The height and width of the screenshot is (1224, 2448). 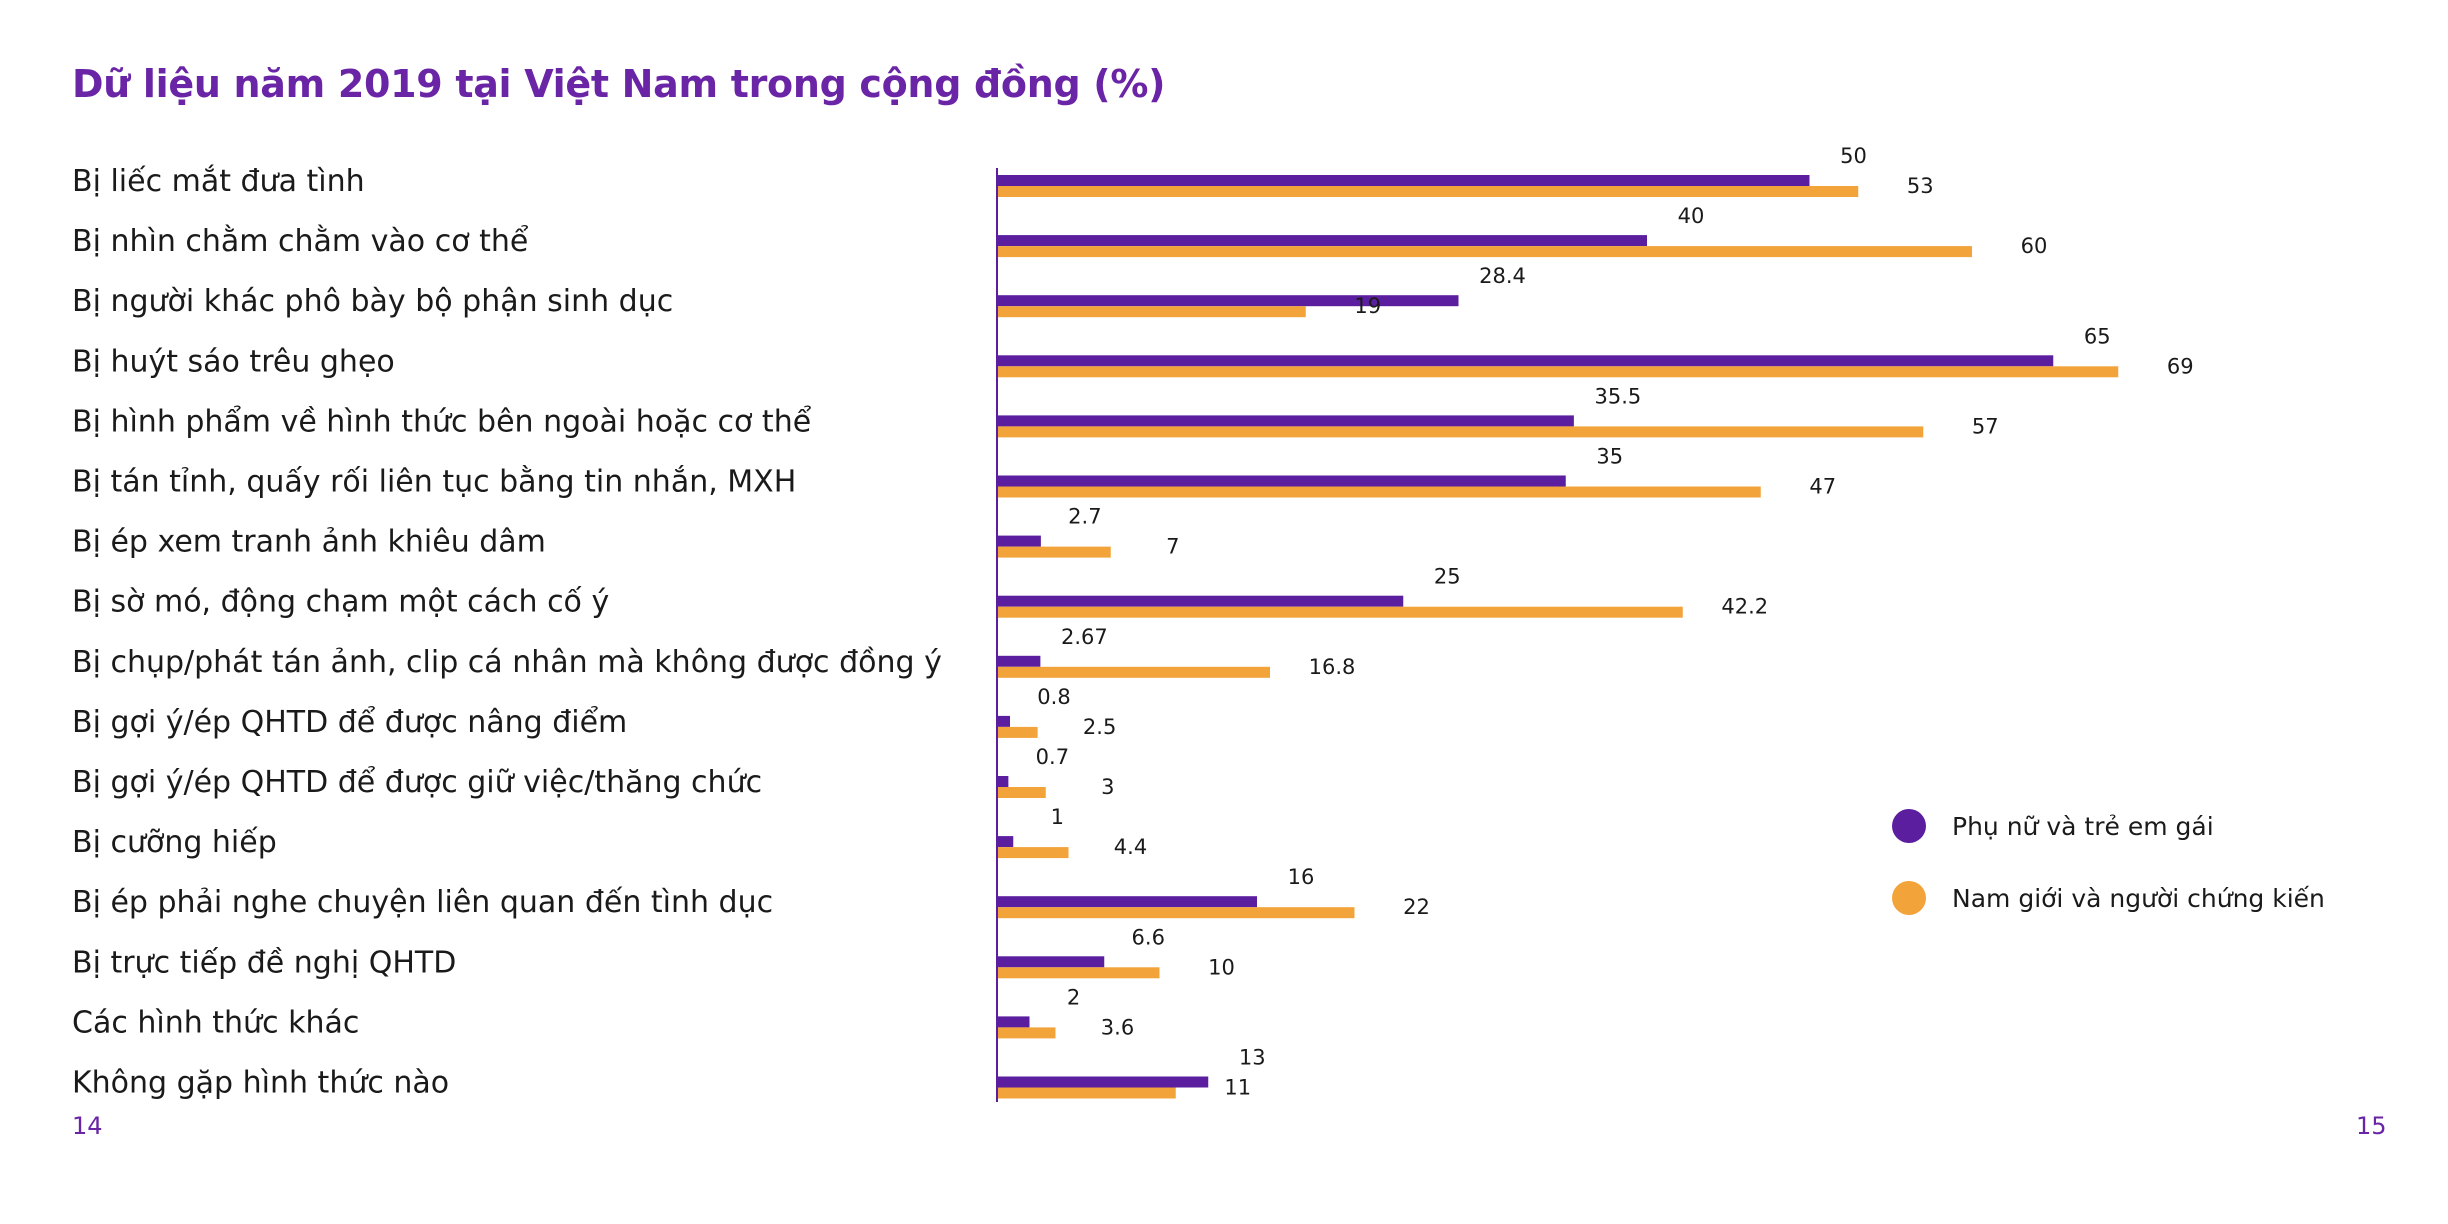 I want to click on data-label-series-2: 16.8, so click(x=1332, y=667).